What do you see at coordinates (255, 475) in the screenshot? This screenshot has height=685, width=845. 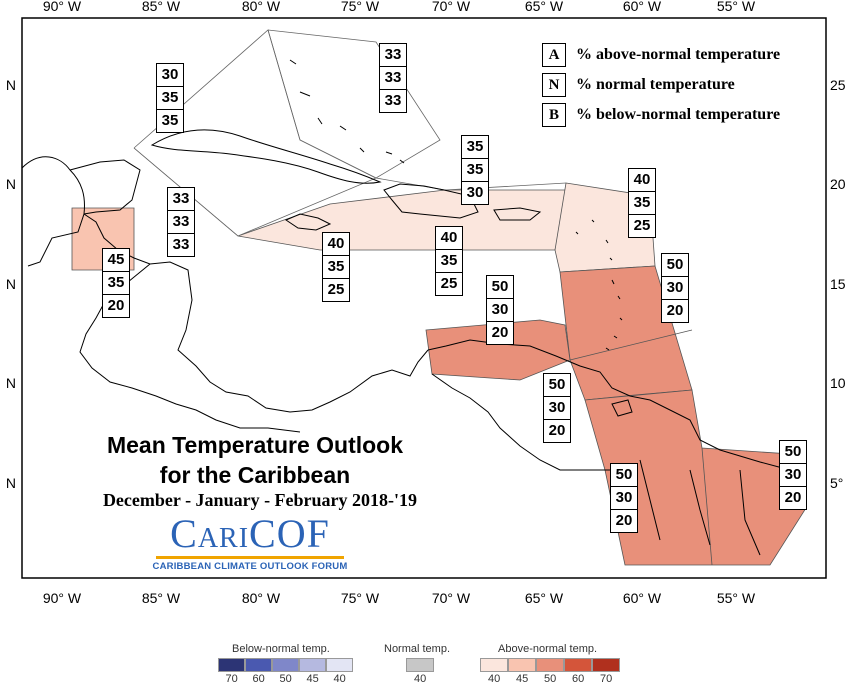 I see `map-title-line2: for the Caribbean` at bounding box center [255, 475].